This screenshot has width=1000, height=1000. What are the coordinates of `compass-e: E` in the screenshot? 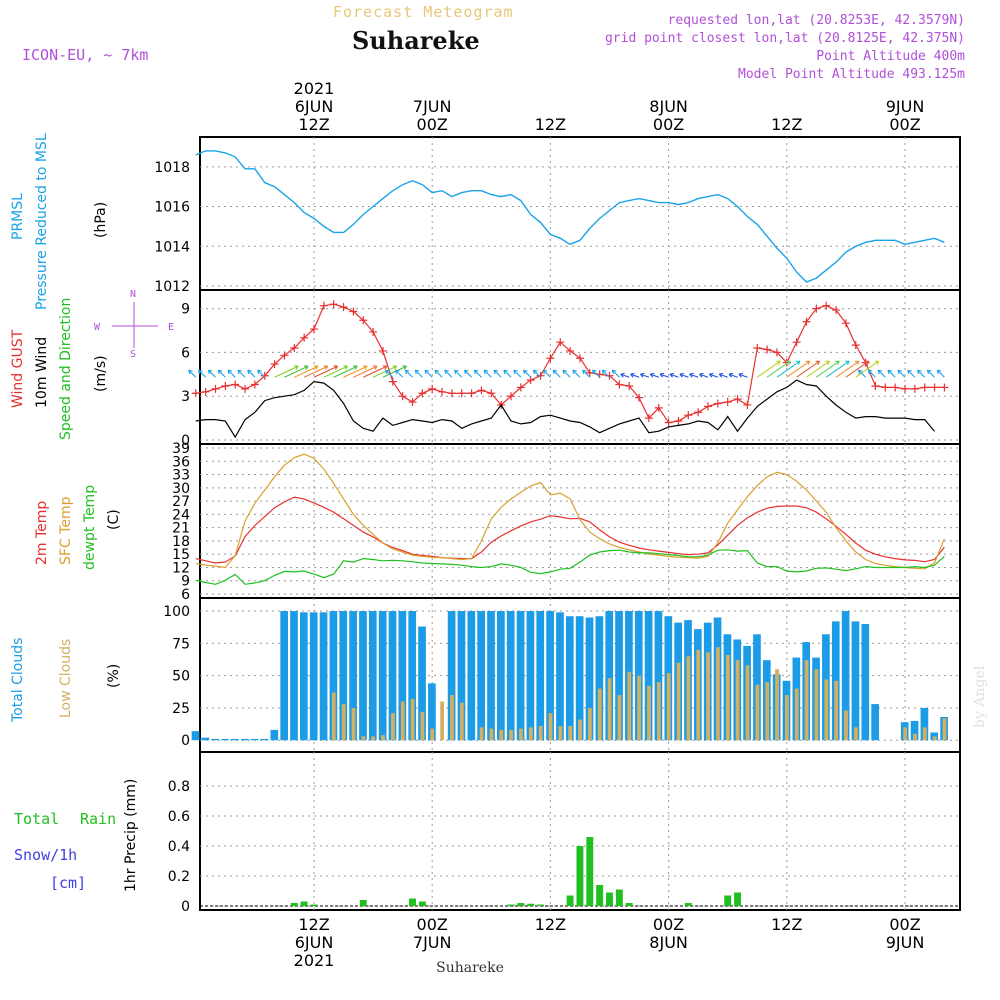 It's located at (171, 327).